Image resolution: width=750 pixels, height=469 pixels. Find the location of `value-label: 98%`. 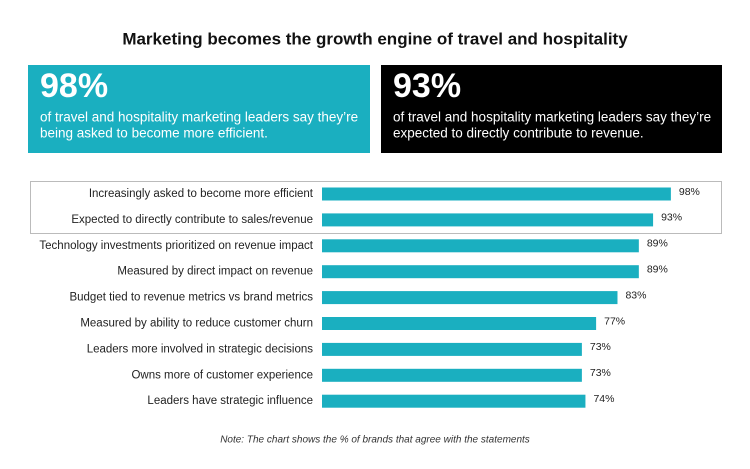

value-label: 98% is located at coordinates (689, 192).